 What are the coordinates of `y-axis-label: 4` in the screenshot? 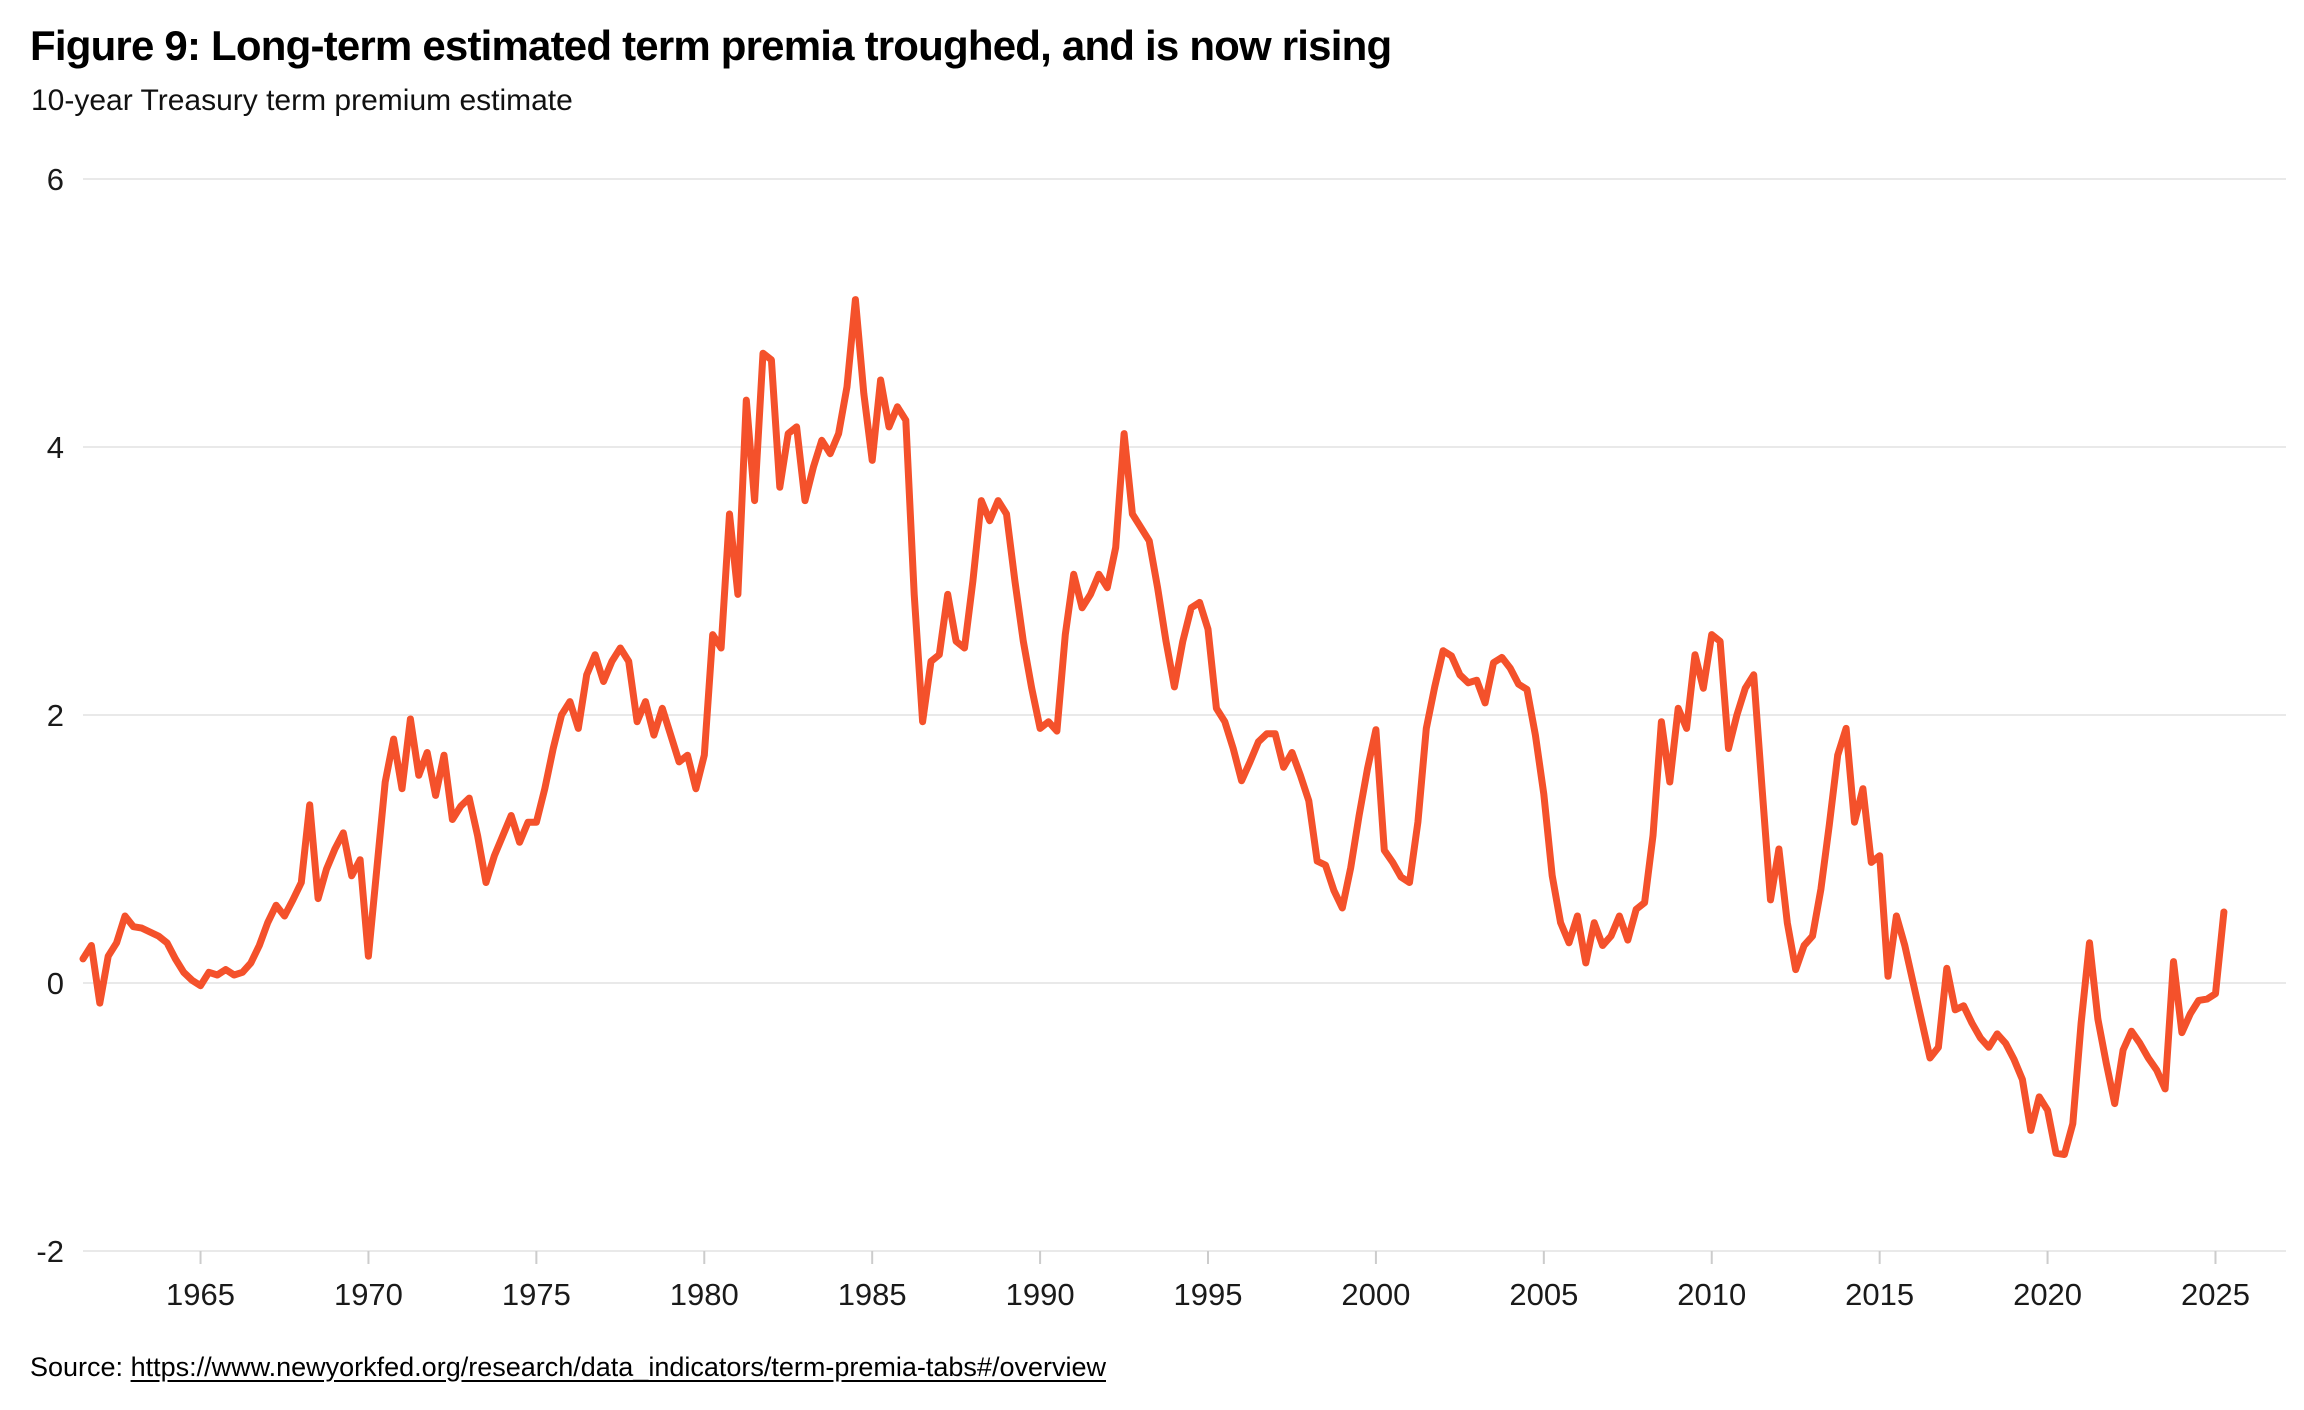 It's located at (55, 447).